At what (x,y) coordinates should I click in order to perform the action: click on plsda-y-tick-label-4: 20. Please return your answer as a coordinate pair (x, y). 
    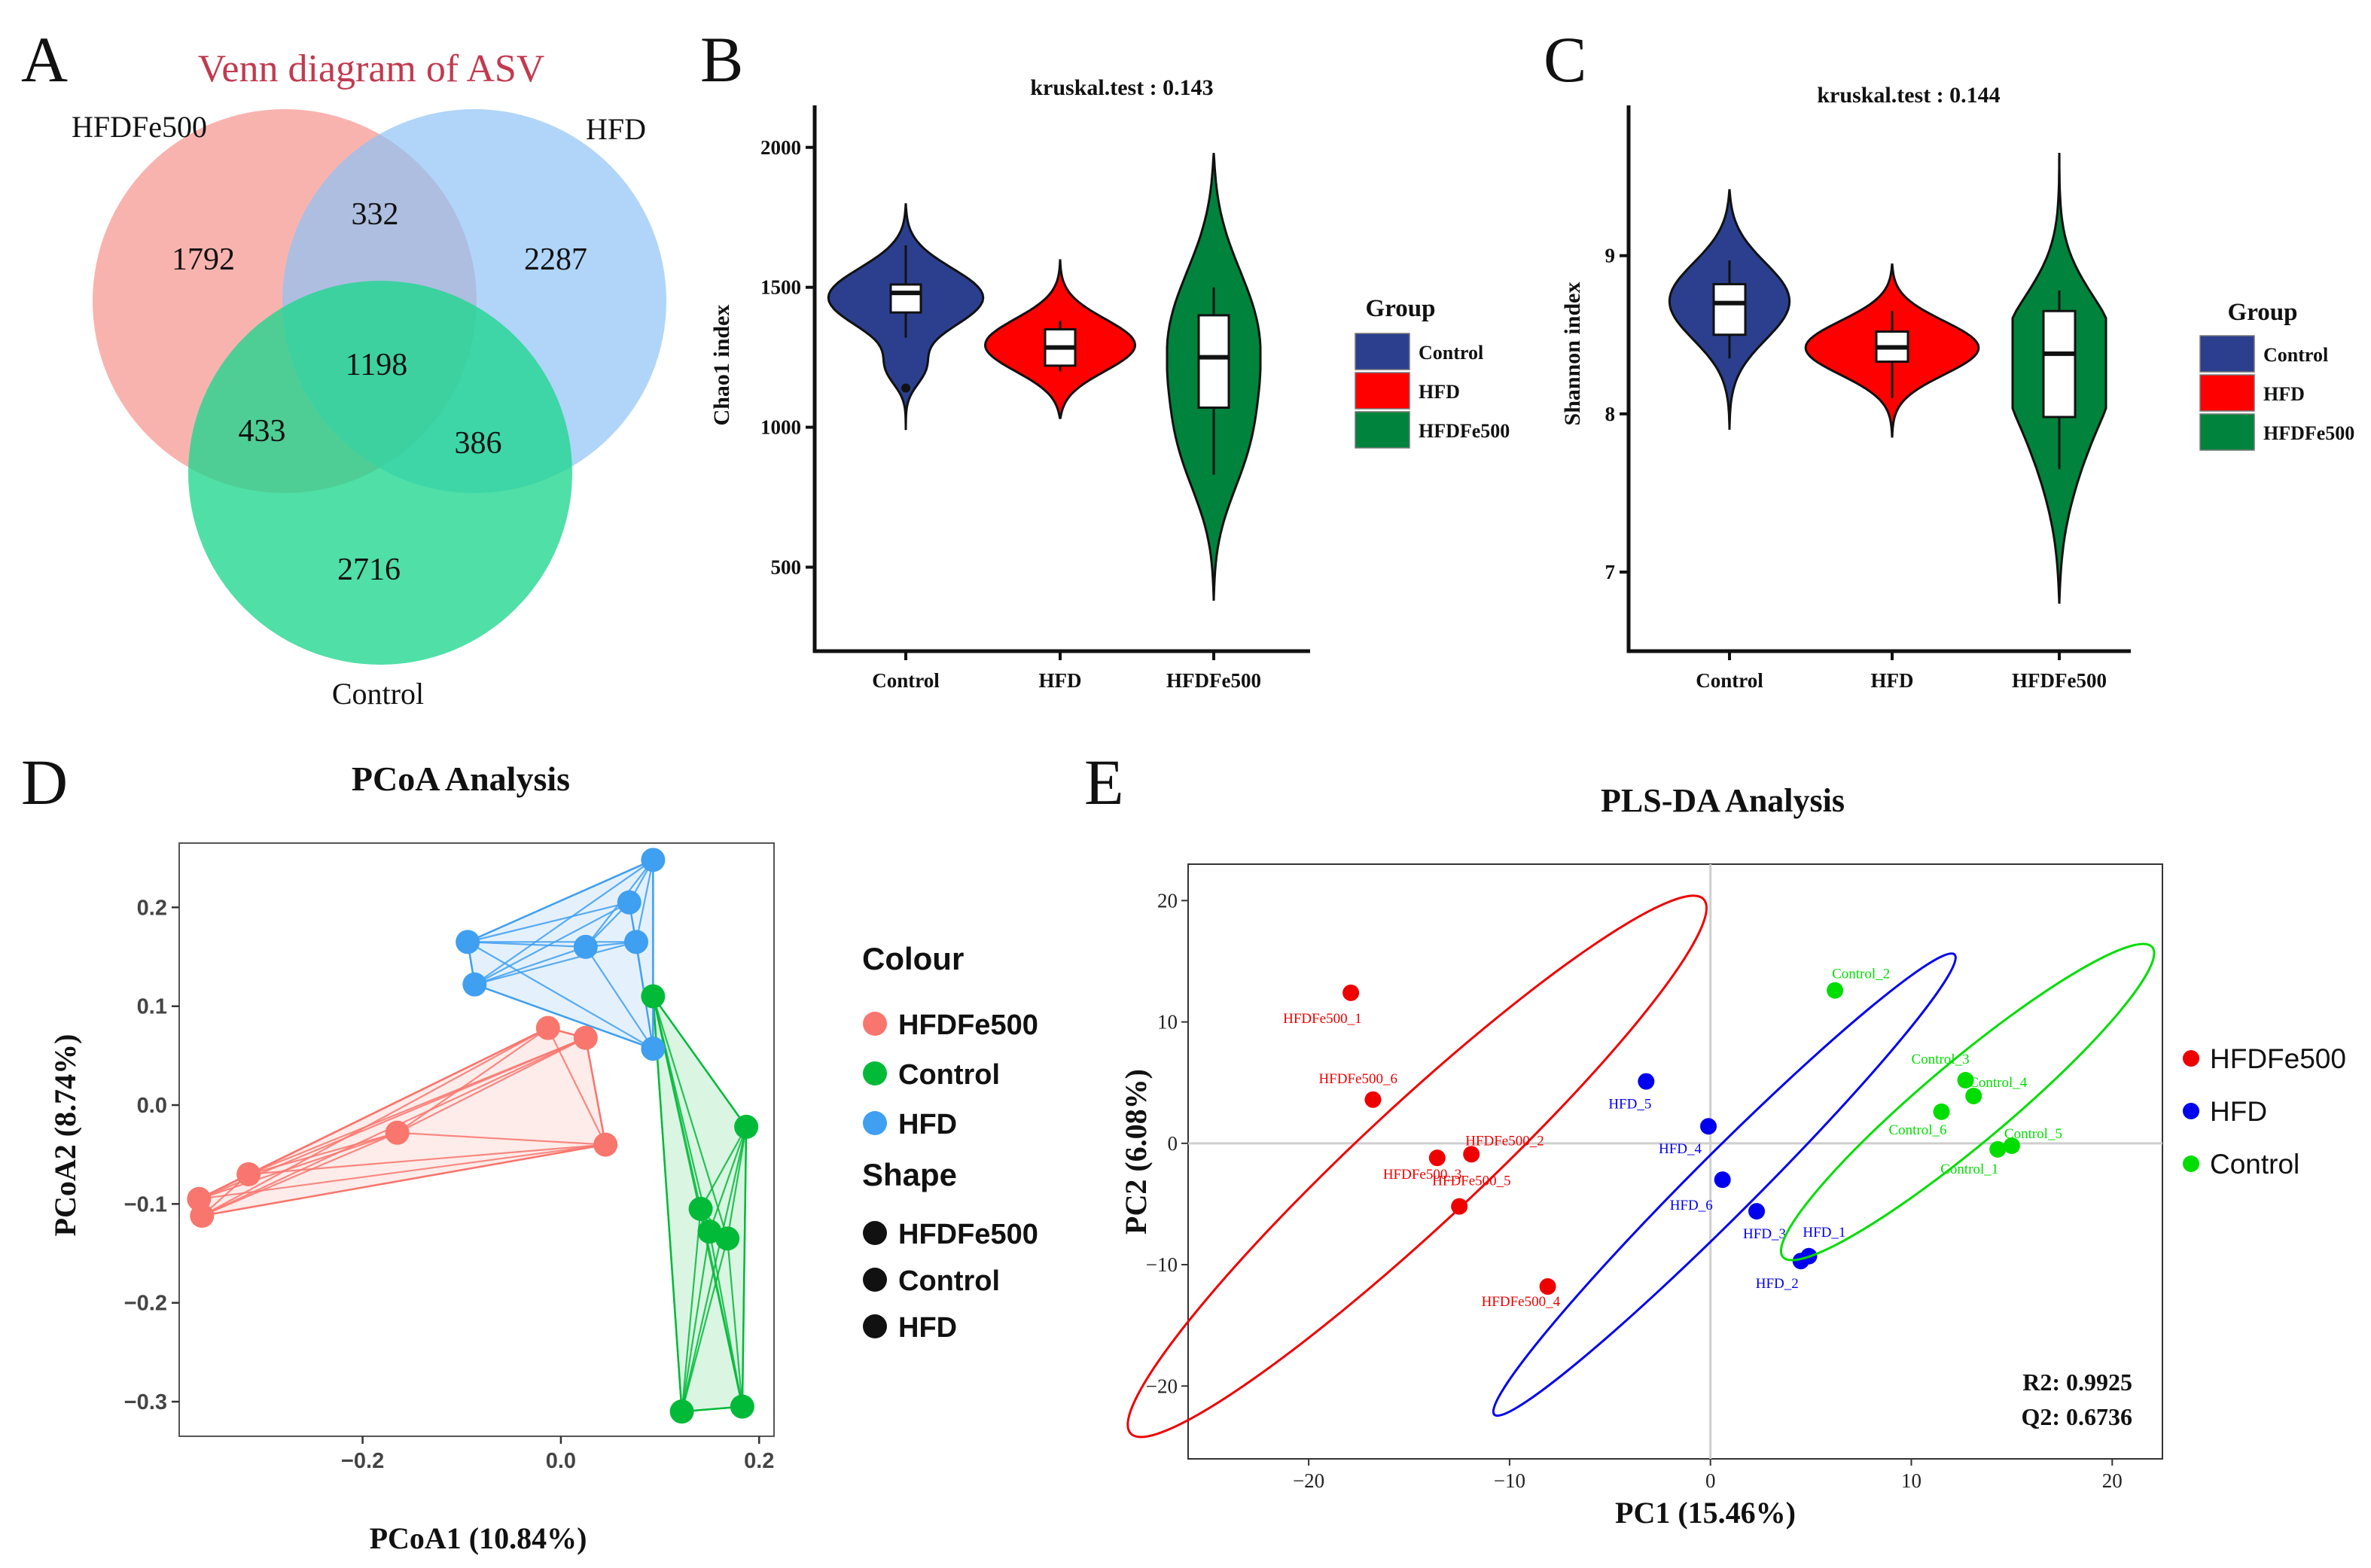
    Looking at the image, I should click on (1167, 900).